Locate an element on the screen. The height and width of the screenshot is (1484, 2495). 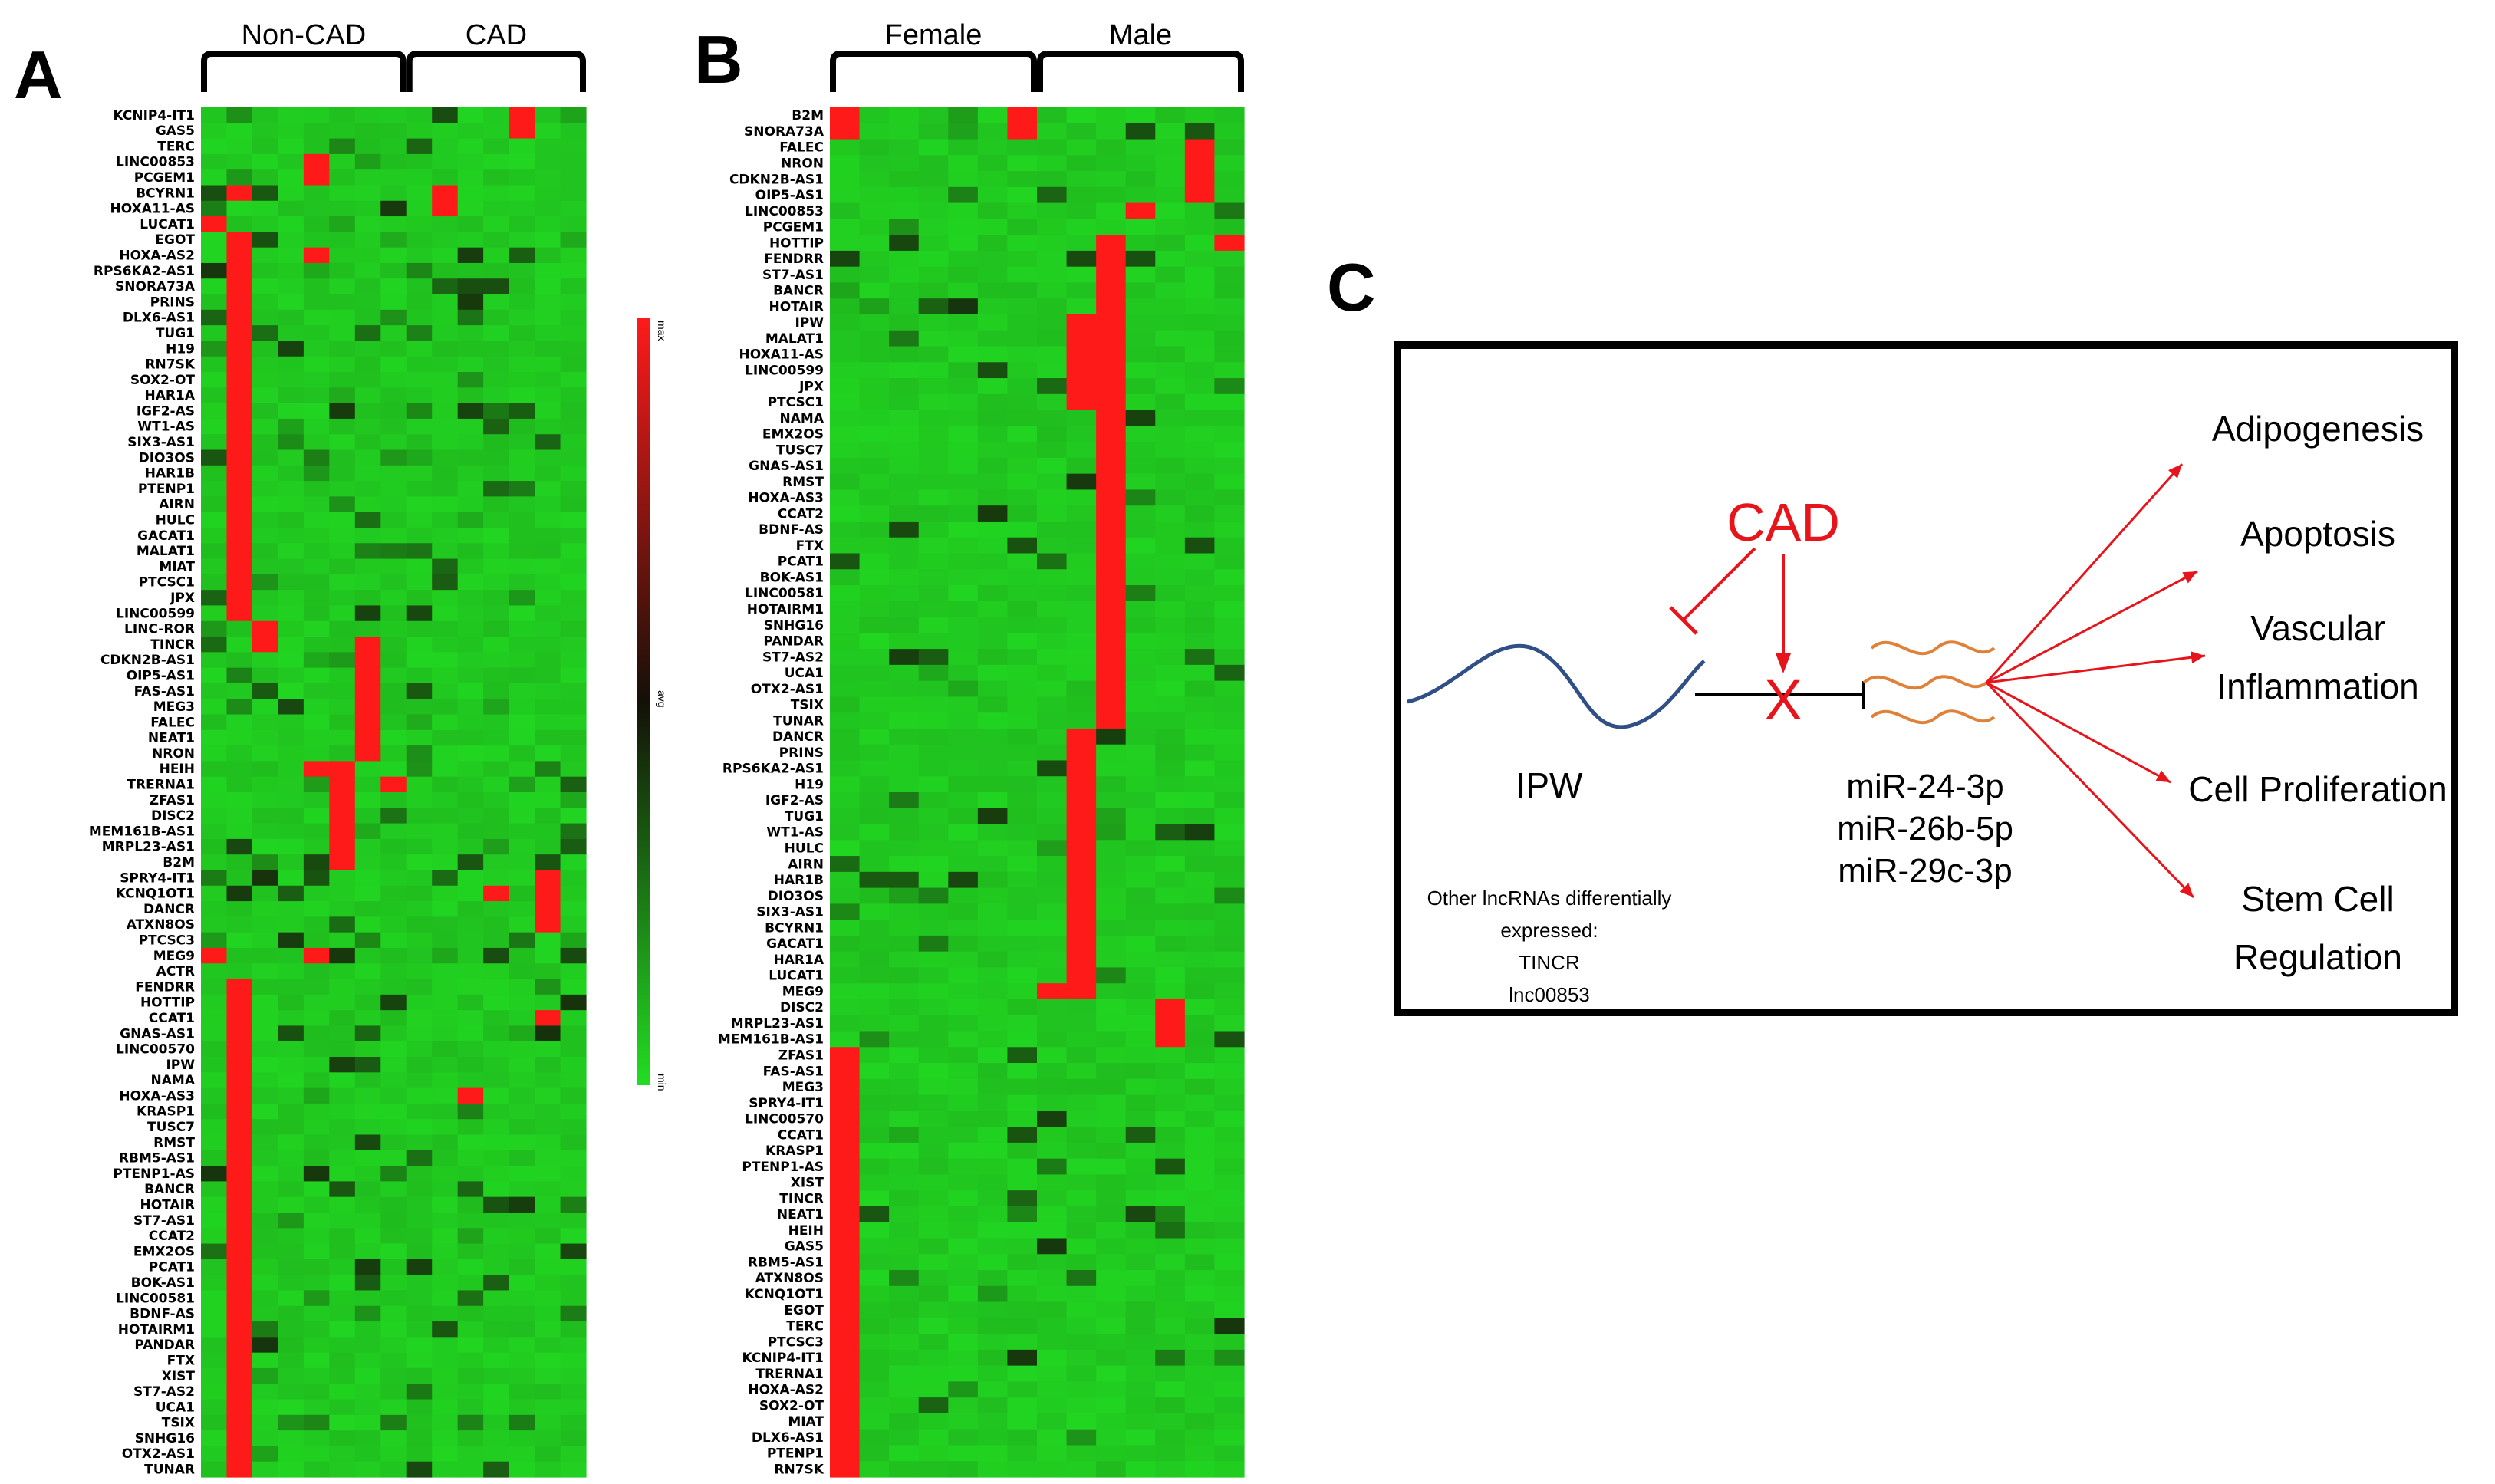
heatA-gene-label: PTENP1-AS is located at coordinates (154, 1174).